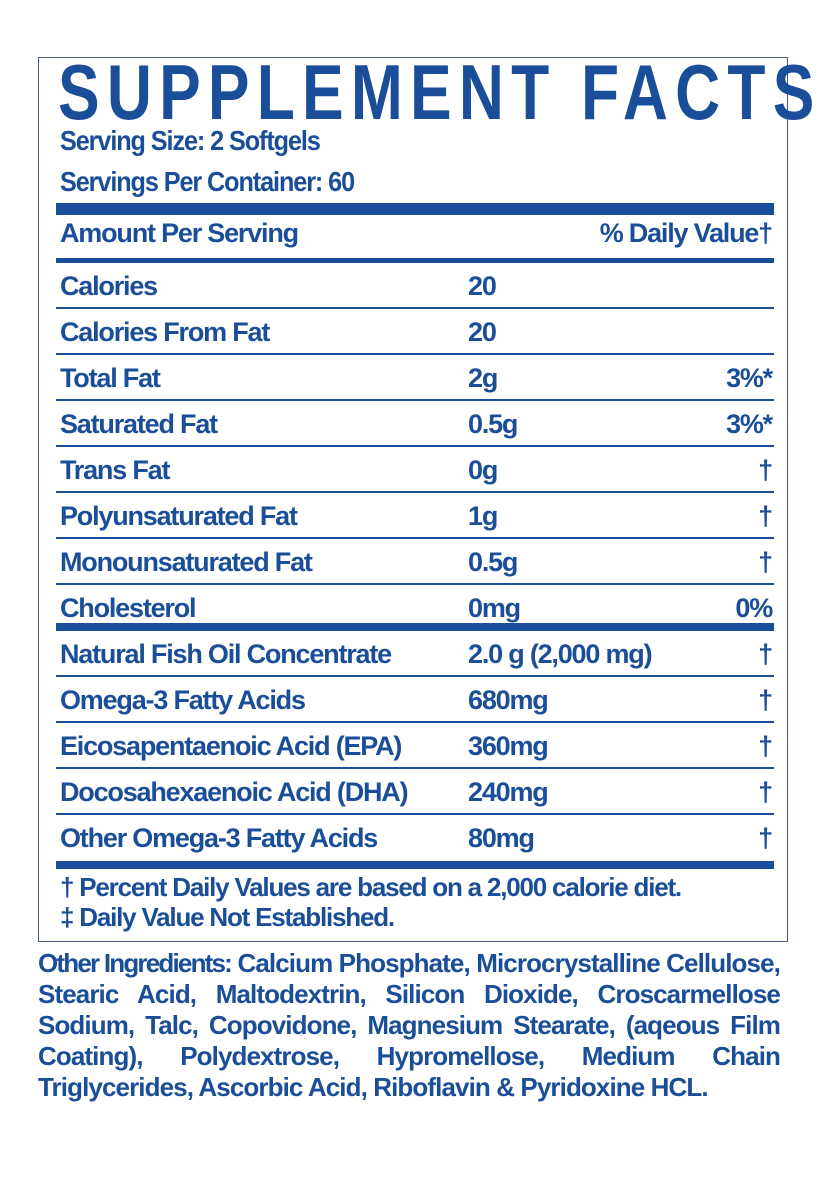  Describe the element at coordinates (415, 608) in the screenshot. I see `table-row: Cholesterol 0mg 0%` at that location.